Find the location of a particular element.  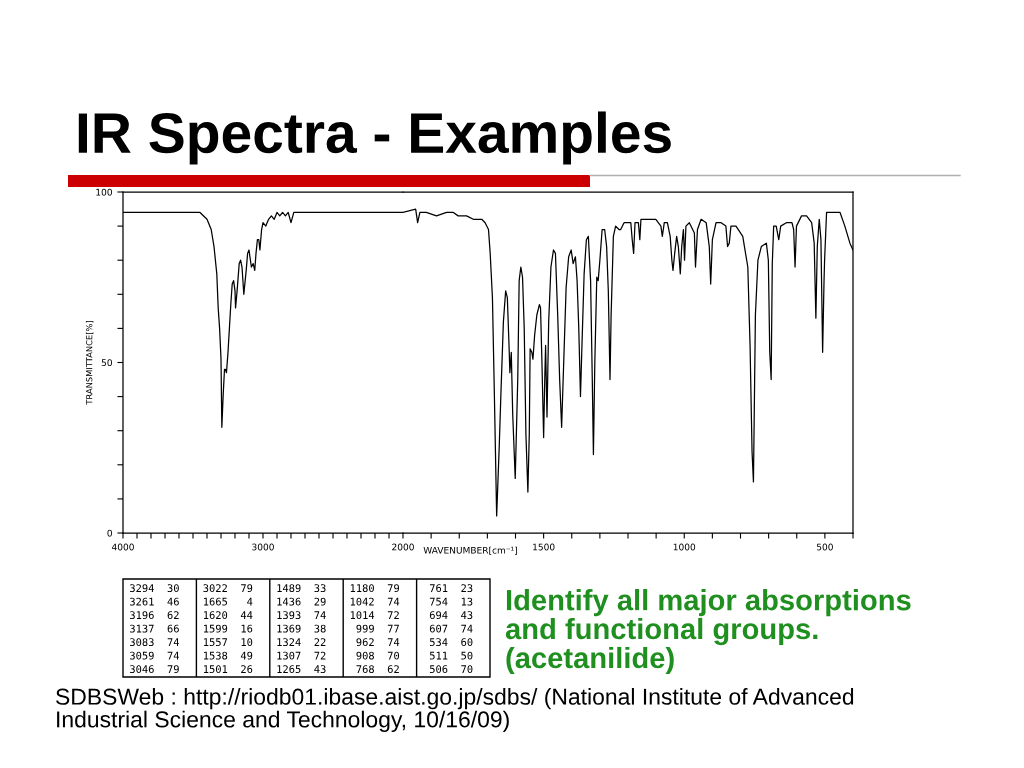

x-tick-label: 500 is located at coordinates (824, 547).